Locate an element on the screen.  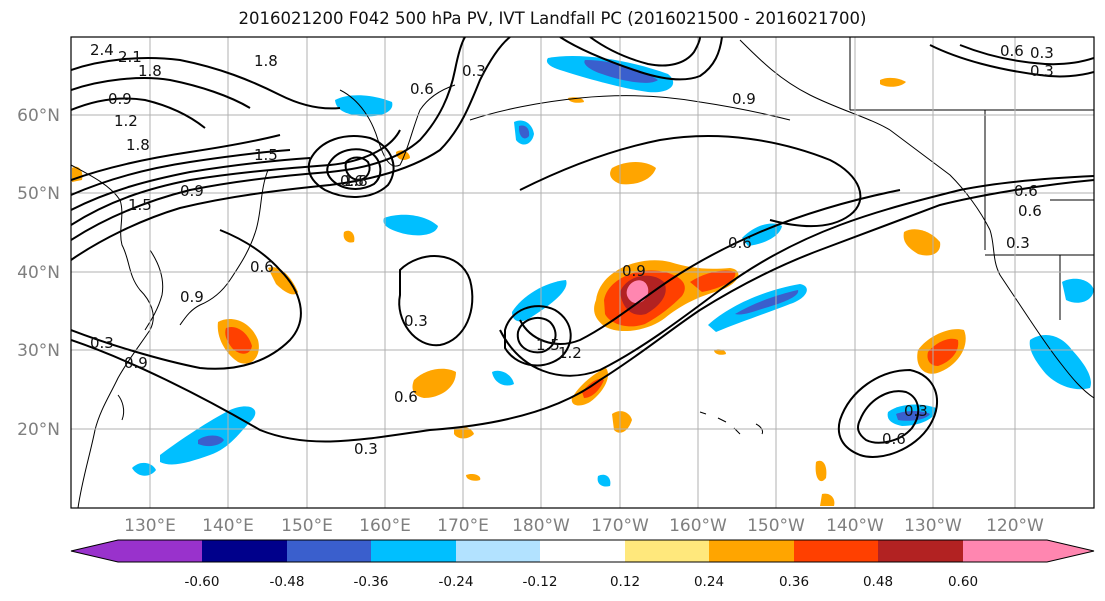
pv-contour-1.2-north is located at coordinates (191, 184).